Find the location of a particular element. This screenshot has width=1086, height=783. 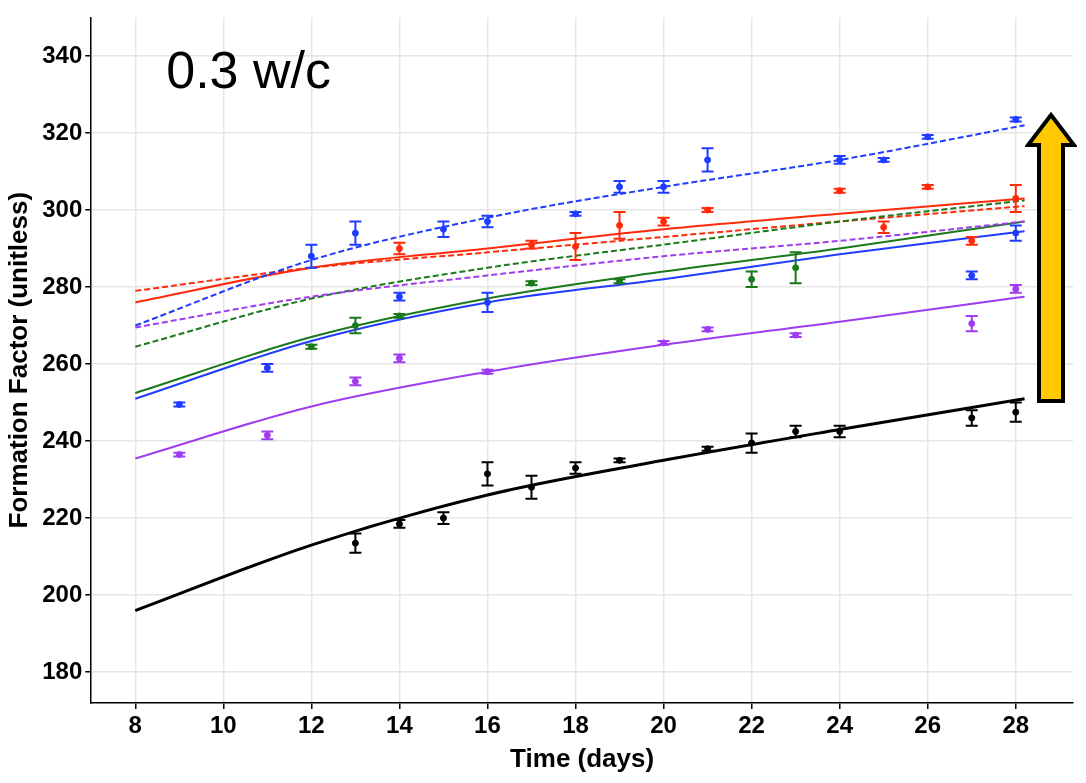

x-tick-label: 16 is located at coordinates (487, 725).